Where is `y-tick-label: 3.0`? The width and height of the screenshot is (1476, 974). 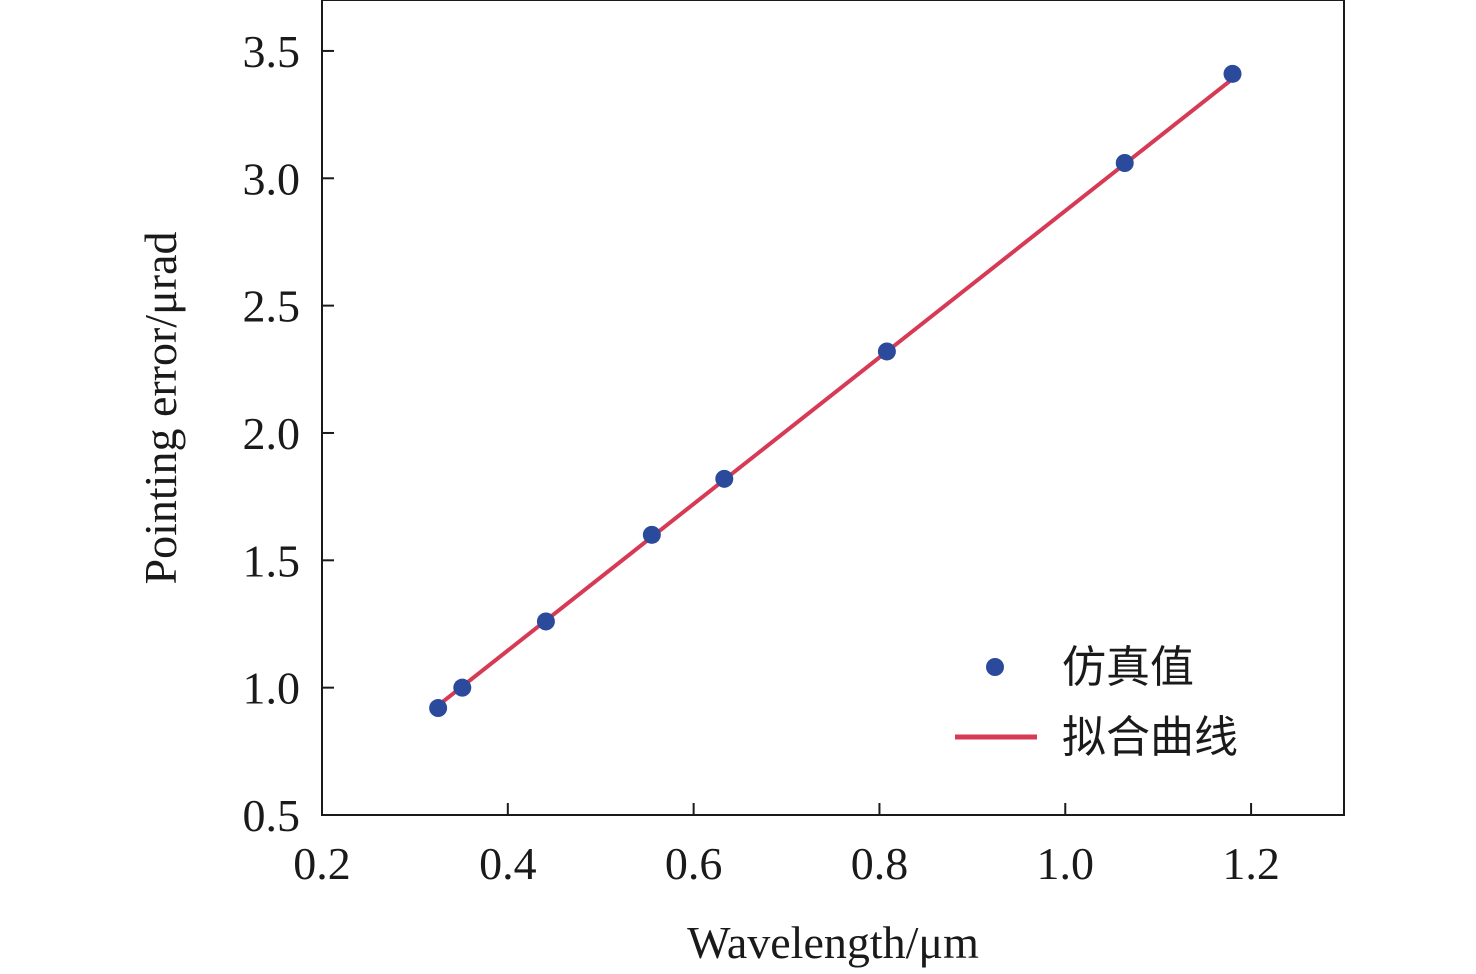 y-tick-label: 3.0 is located at coordinates (272, 178).